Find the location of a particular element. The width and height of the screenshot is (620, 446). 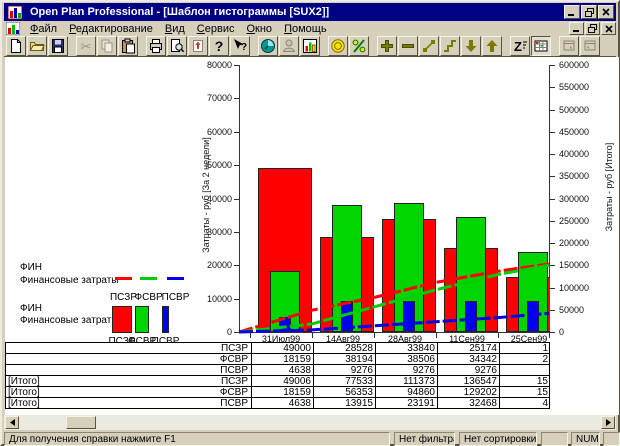

window-tile-icon is located at coordinates (590, 46).